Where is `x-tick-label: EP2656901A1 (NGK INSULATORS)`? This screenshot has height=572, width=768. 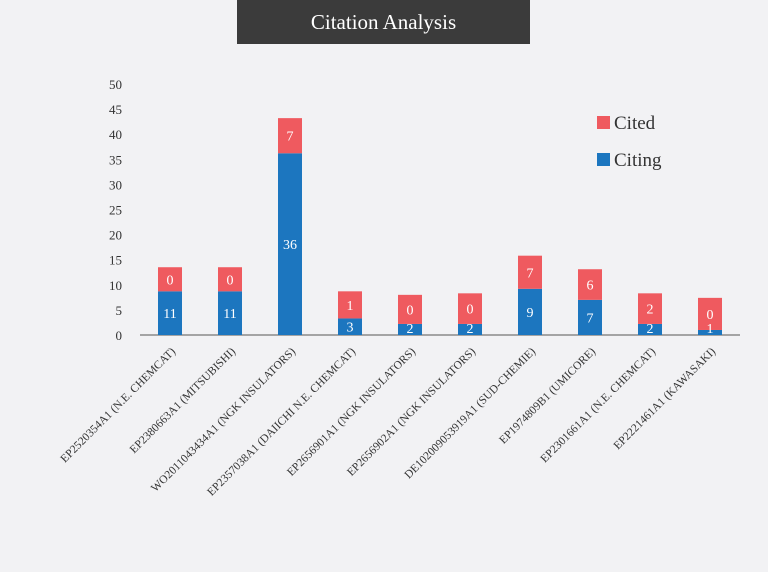
x-tick-label: EP2656901A1 (NGK INSULATORS) is located at coordinates (351, 412).